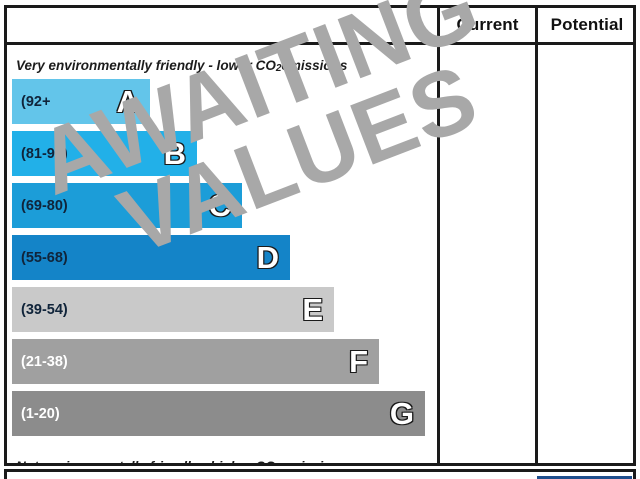 Image resolution: width=640 pixels, height=479 pixels. What do you see at coordinates (438, 254) in the screenshot?
I see `column-divider-current` at bounding box center [438, 254].